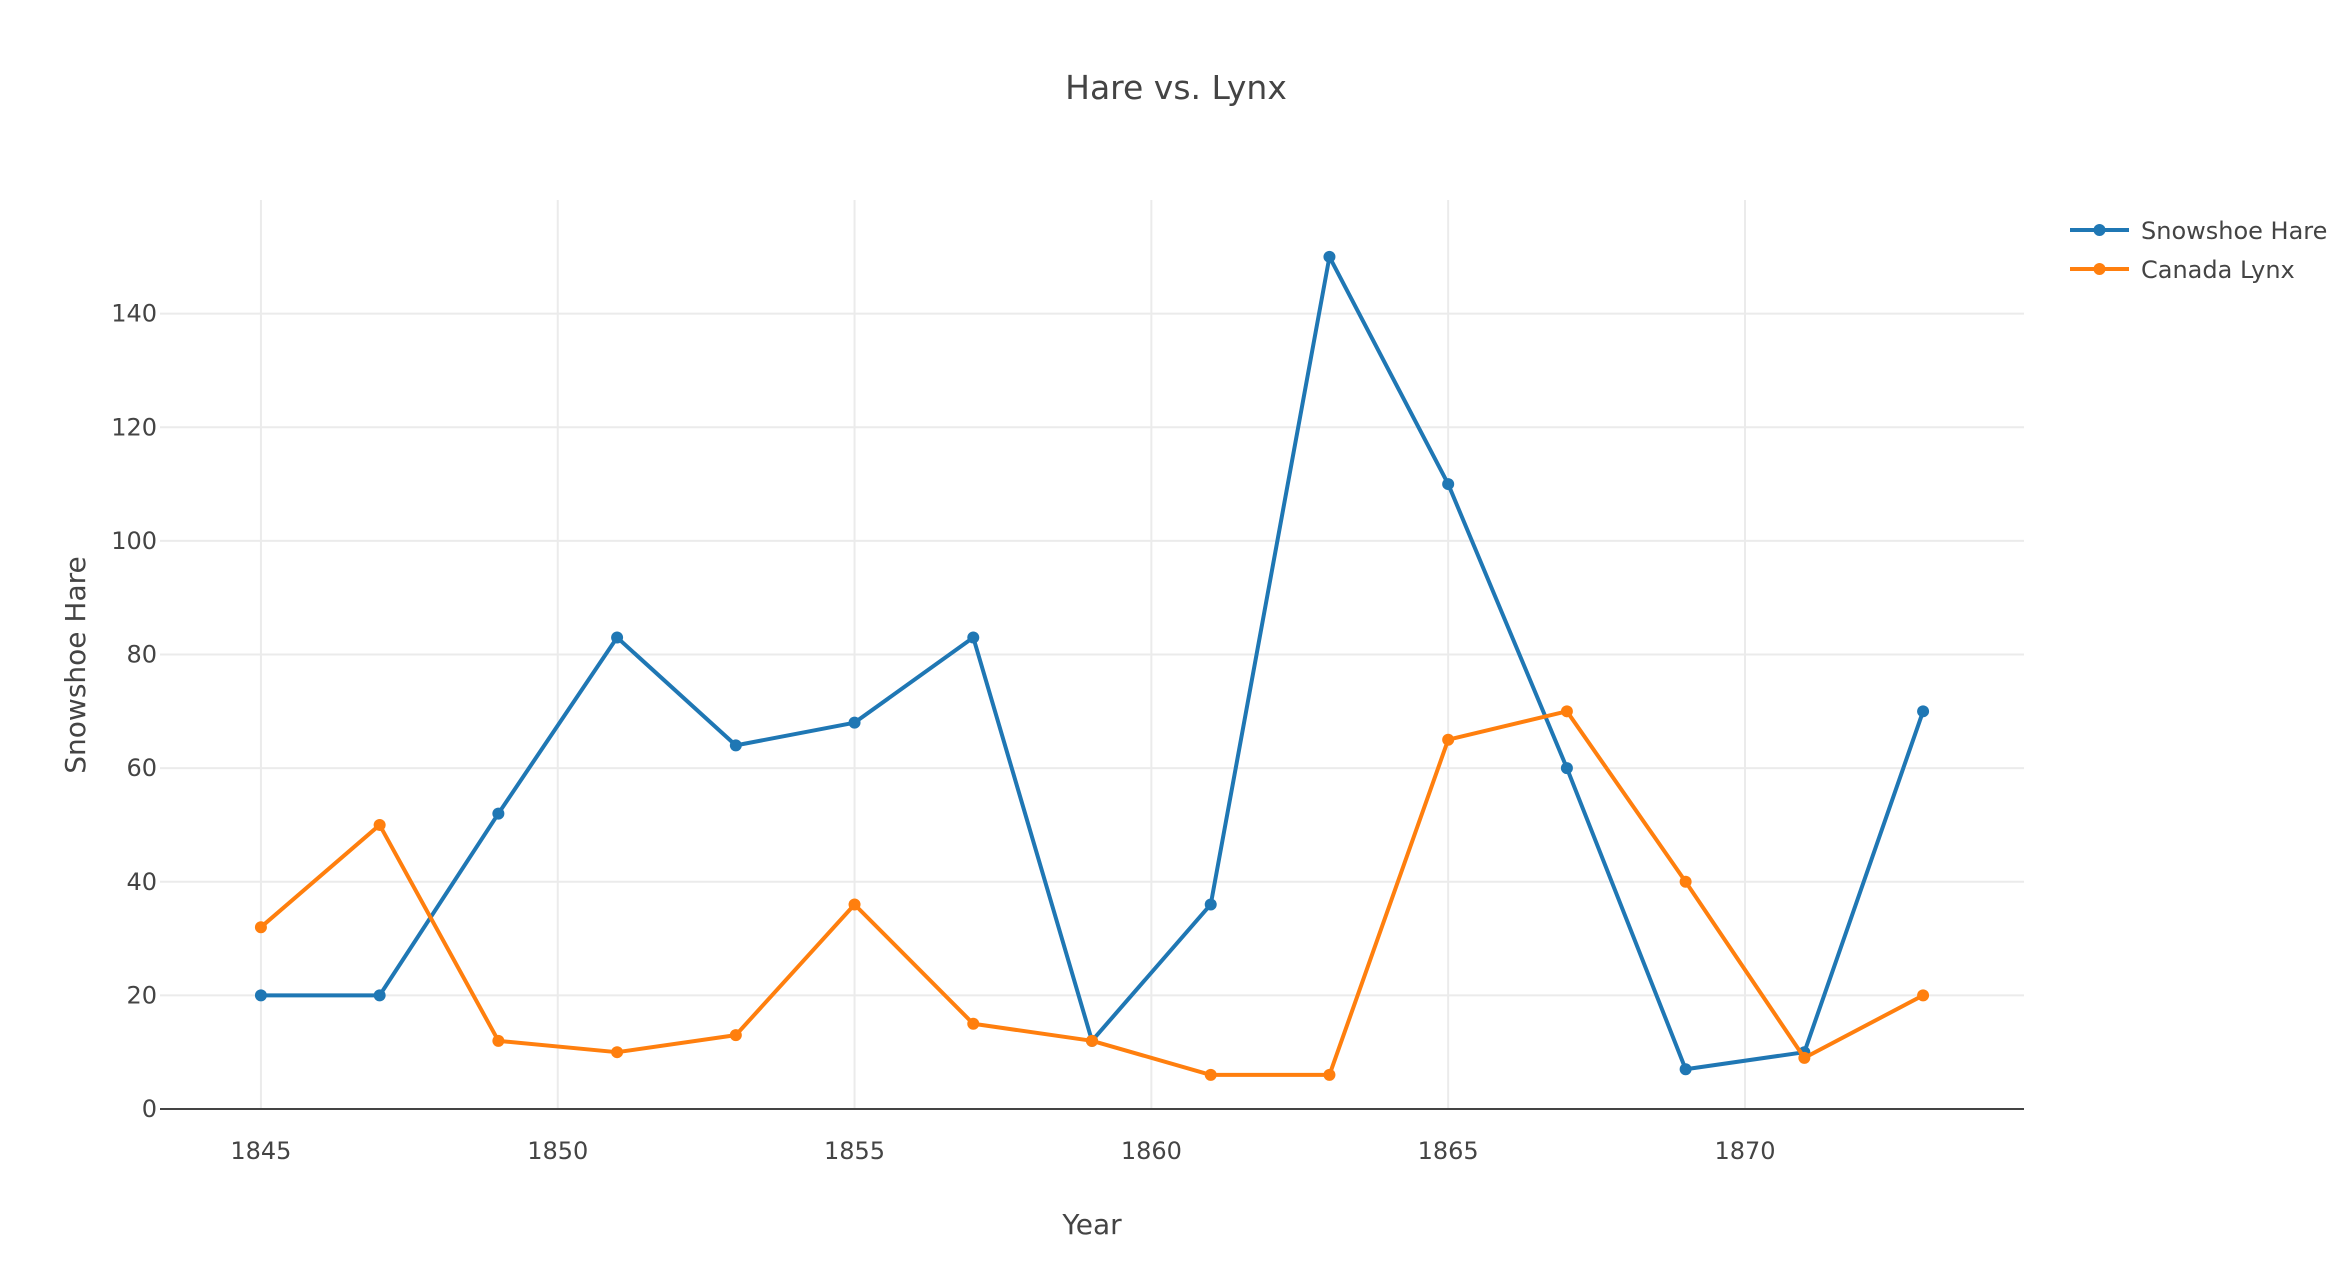  Describe the element at coordinates (141, 655) in the screenshot. I see `y-tick-label: 80` at that location.